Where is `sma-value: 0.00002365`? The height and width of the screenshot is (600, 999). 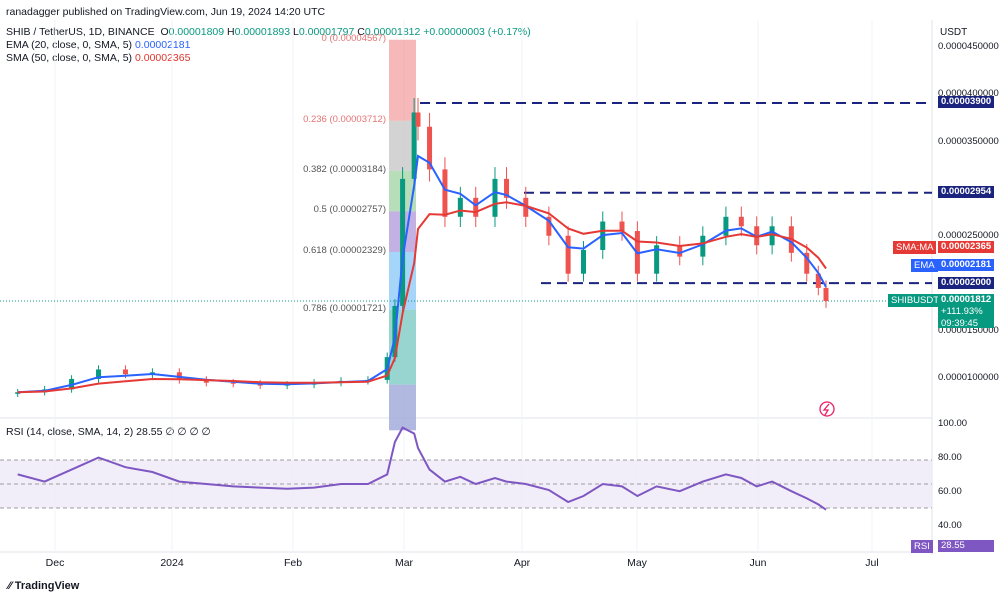 sma-value: 0.00002365 is located at coordinates (162, 58).